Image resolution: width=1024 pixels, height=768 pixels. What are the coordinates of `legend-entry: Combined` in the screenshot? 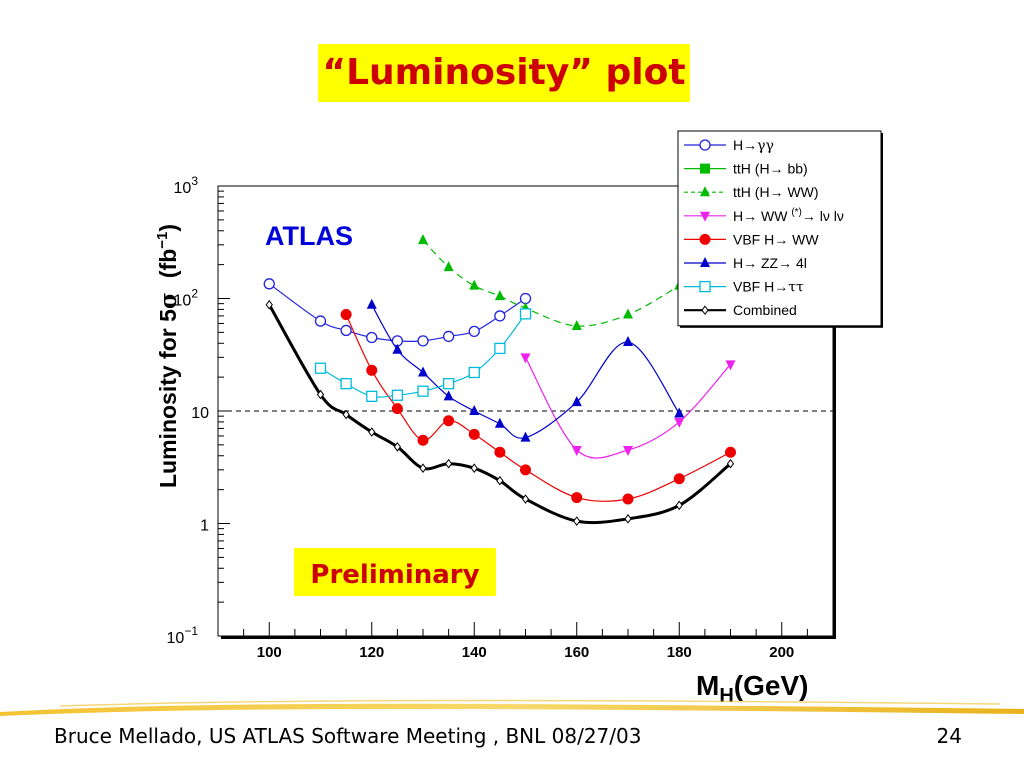 It's located at (765, 310).